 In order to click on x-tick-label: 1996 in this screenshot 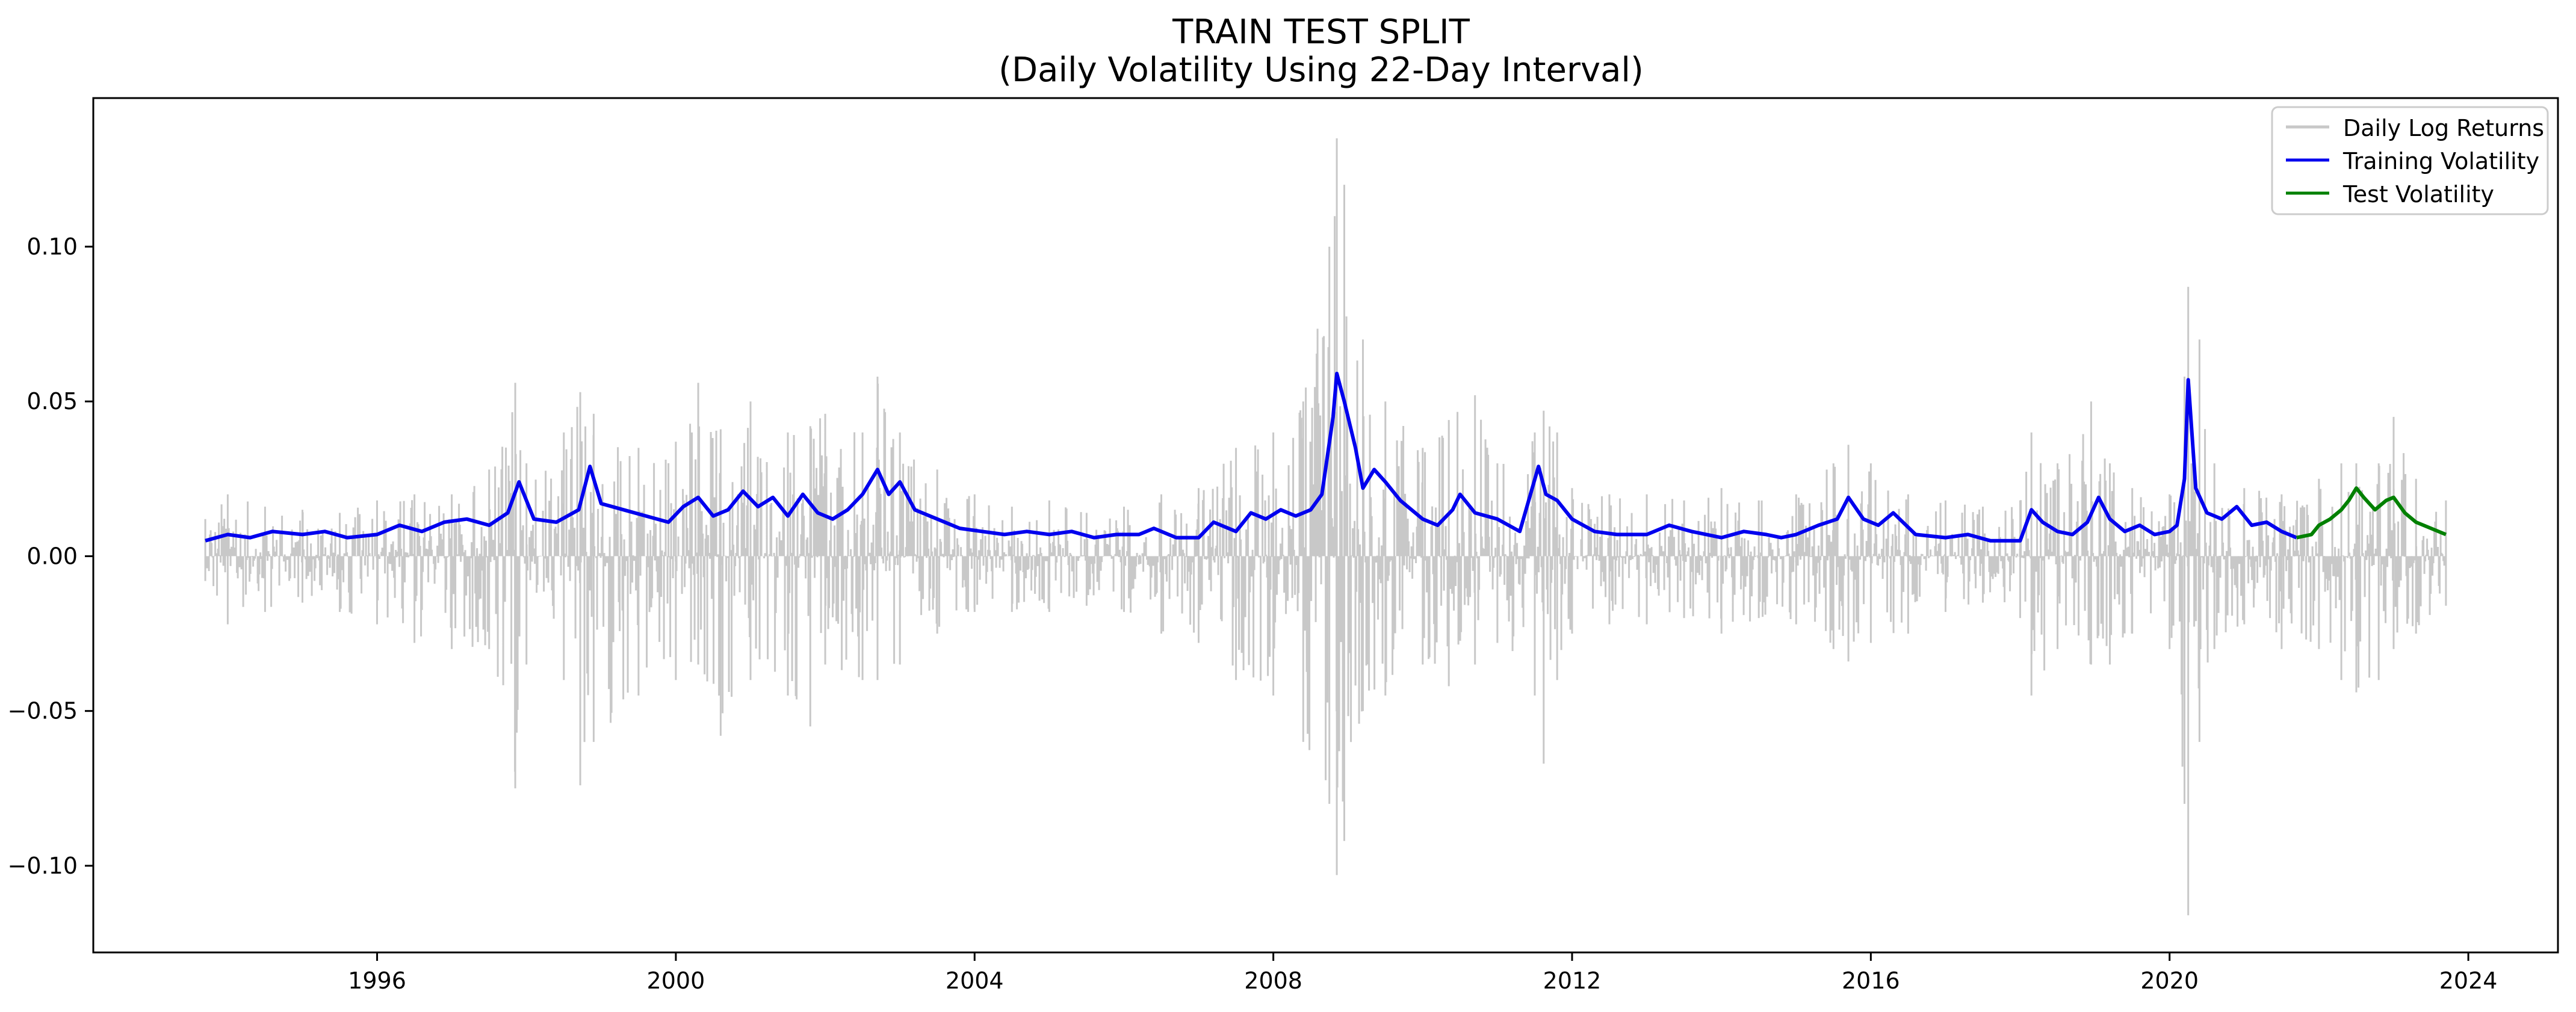, I will do `click(377, 980)`.